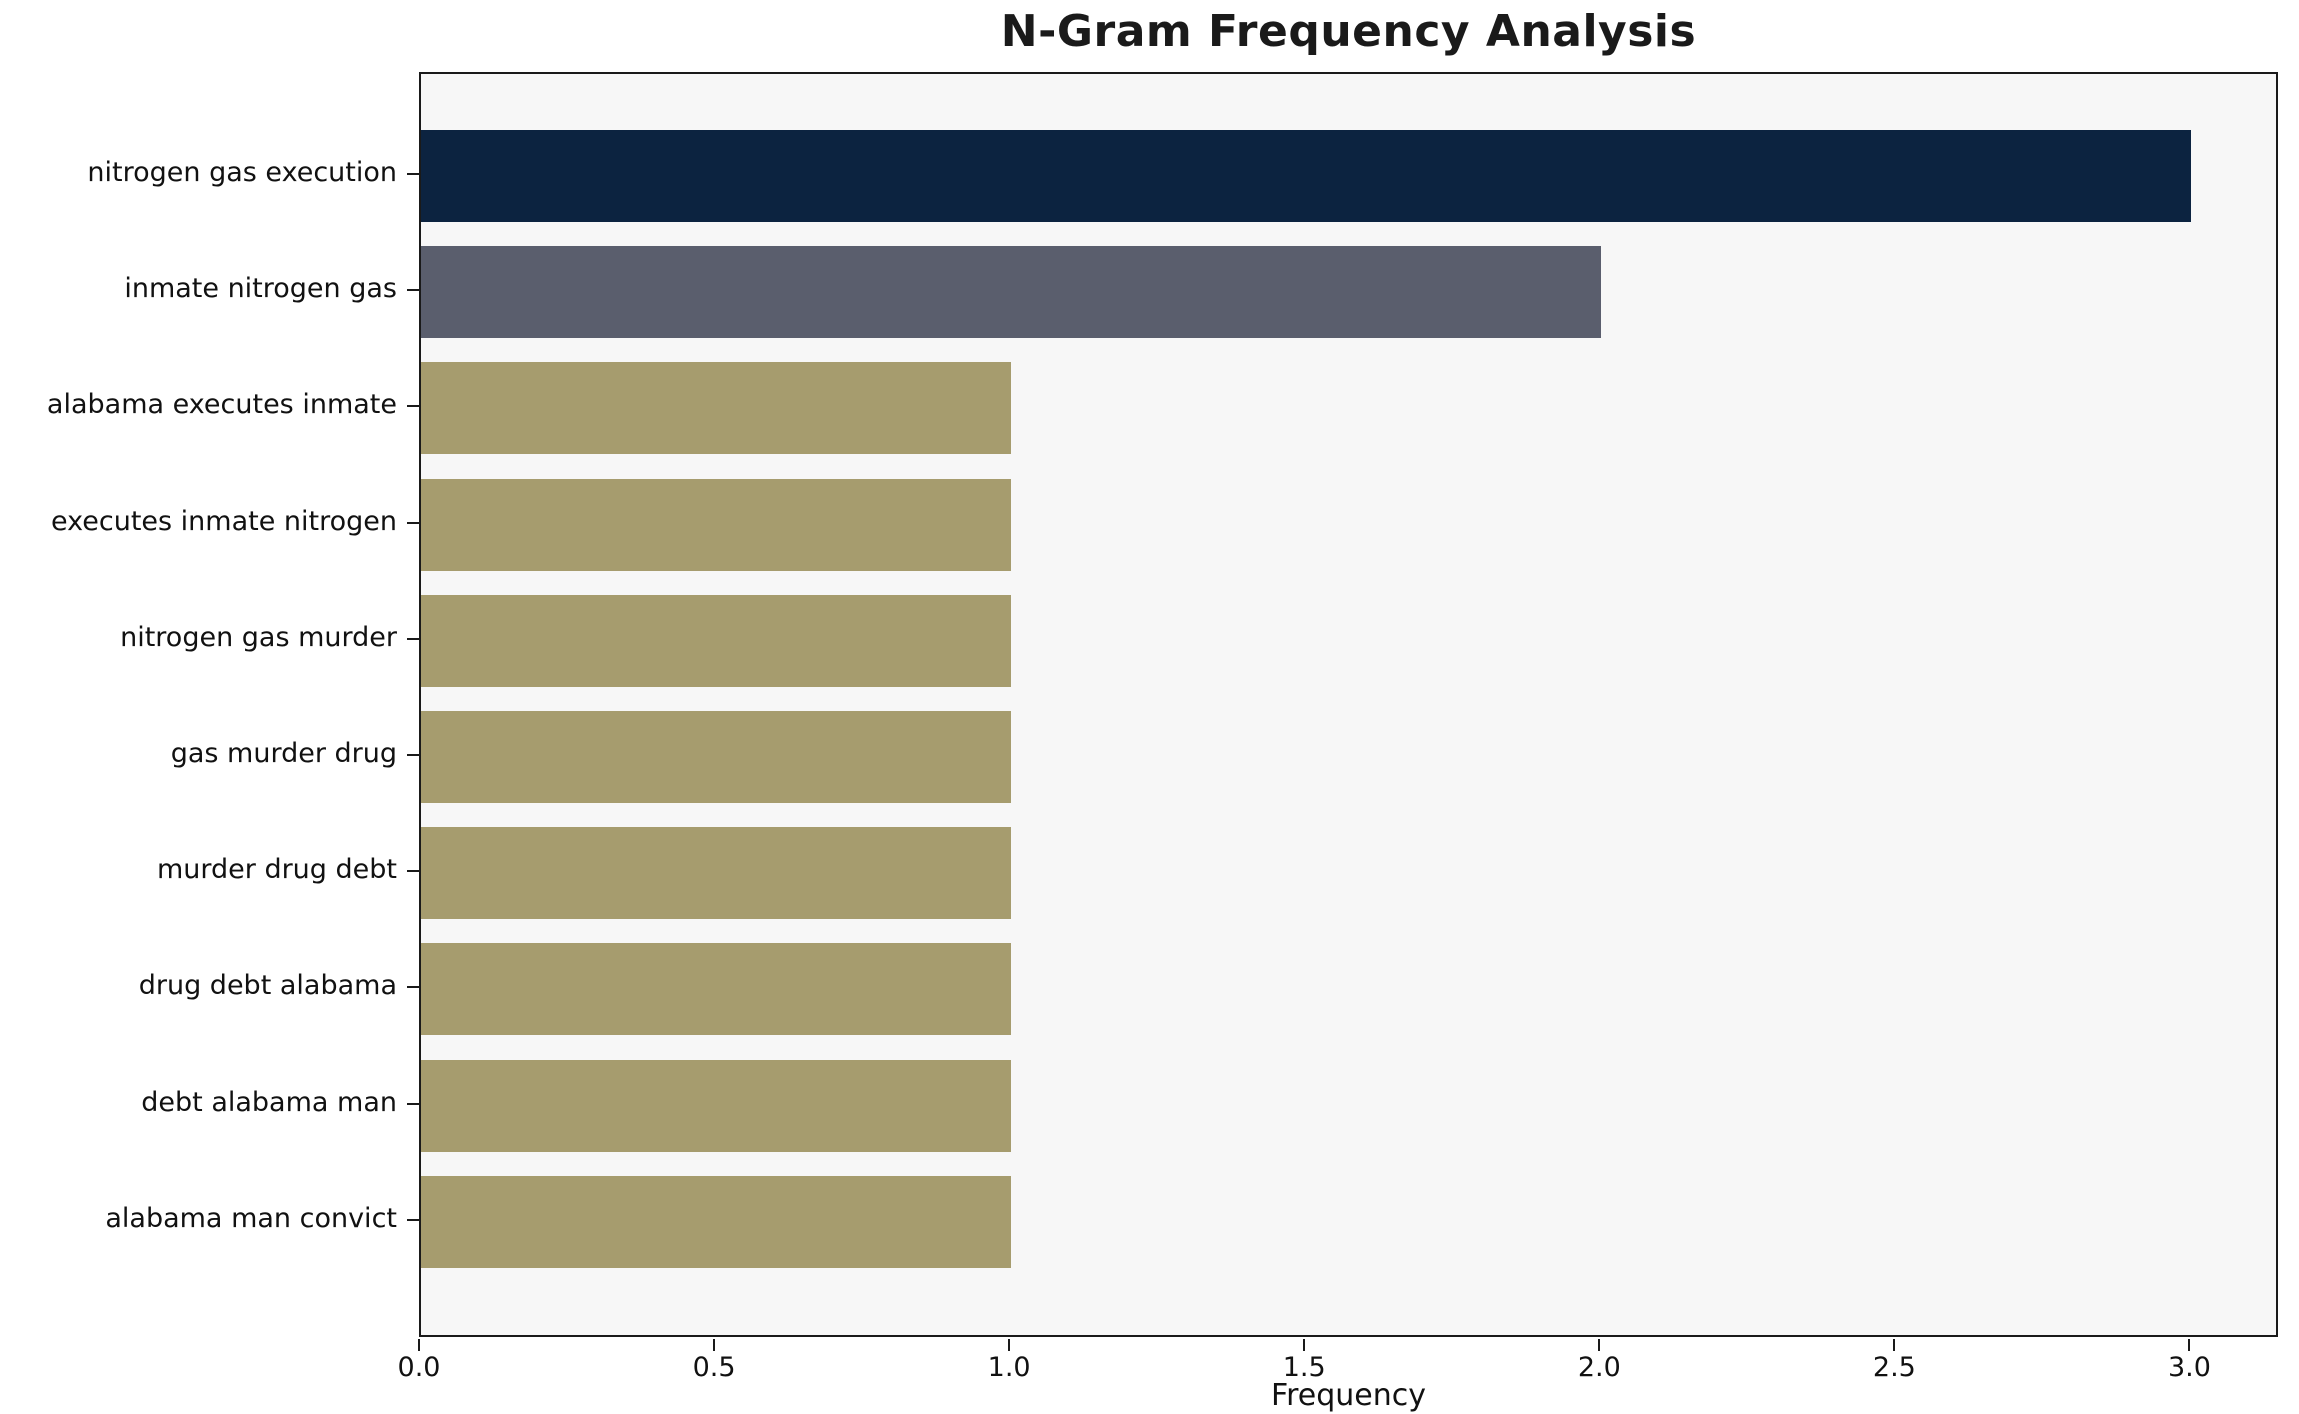  Describe the element at coordinates (221, 405) in the screenshot. I see `y-tick-label: alabama executes inmate` at that location.